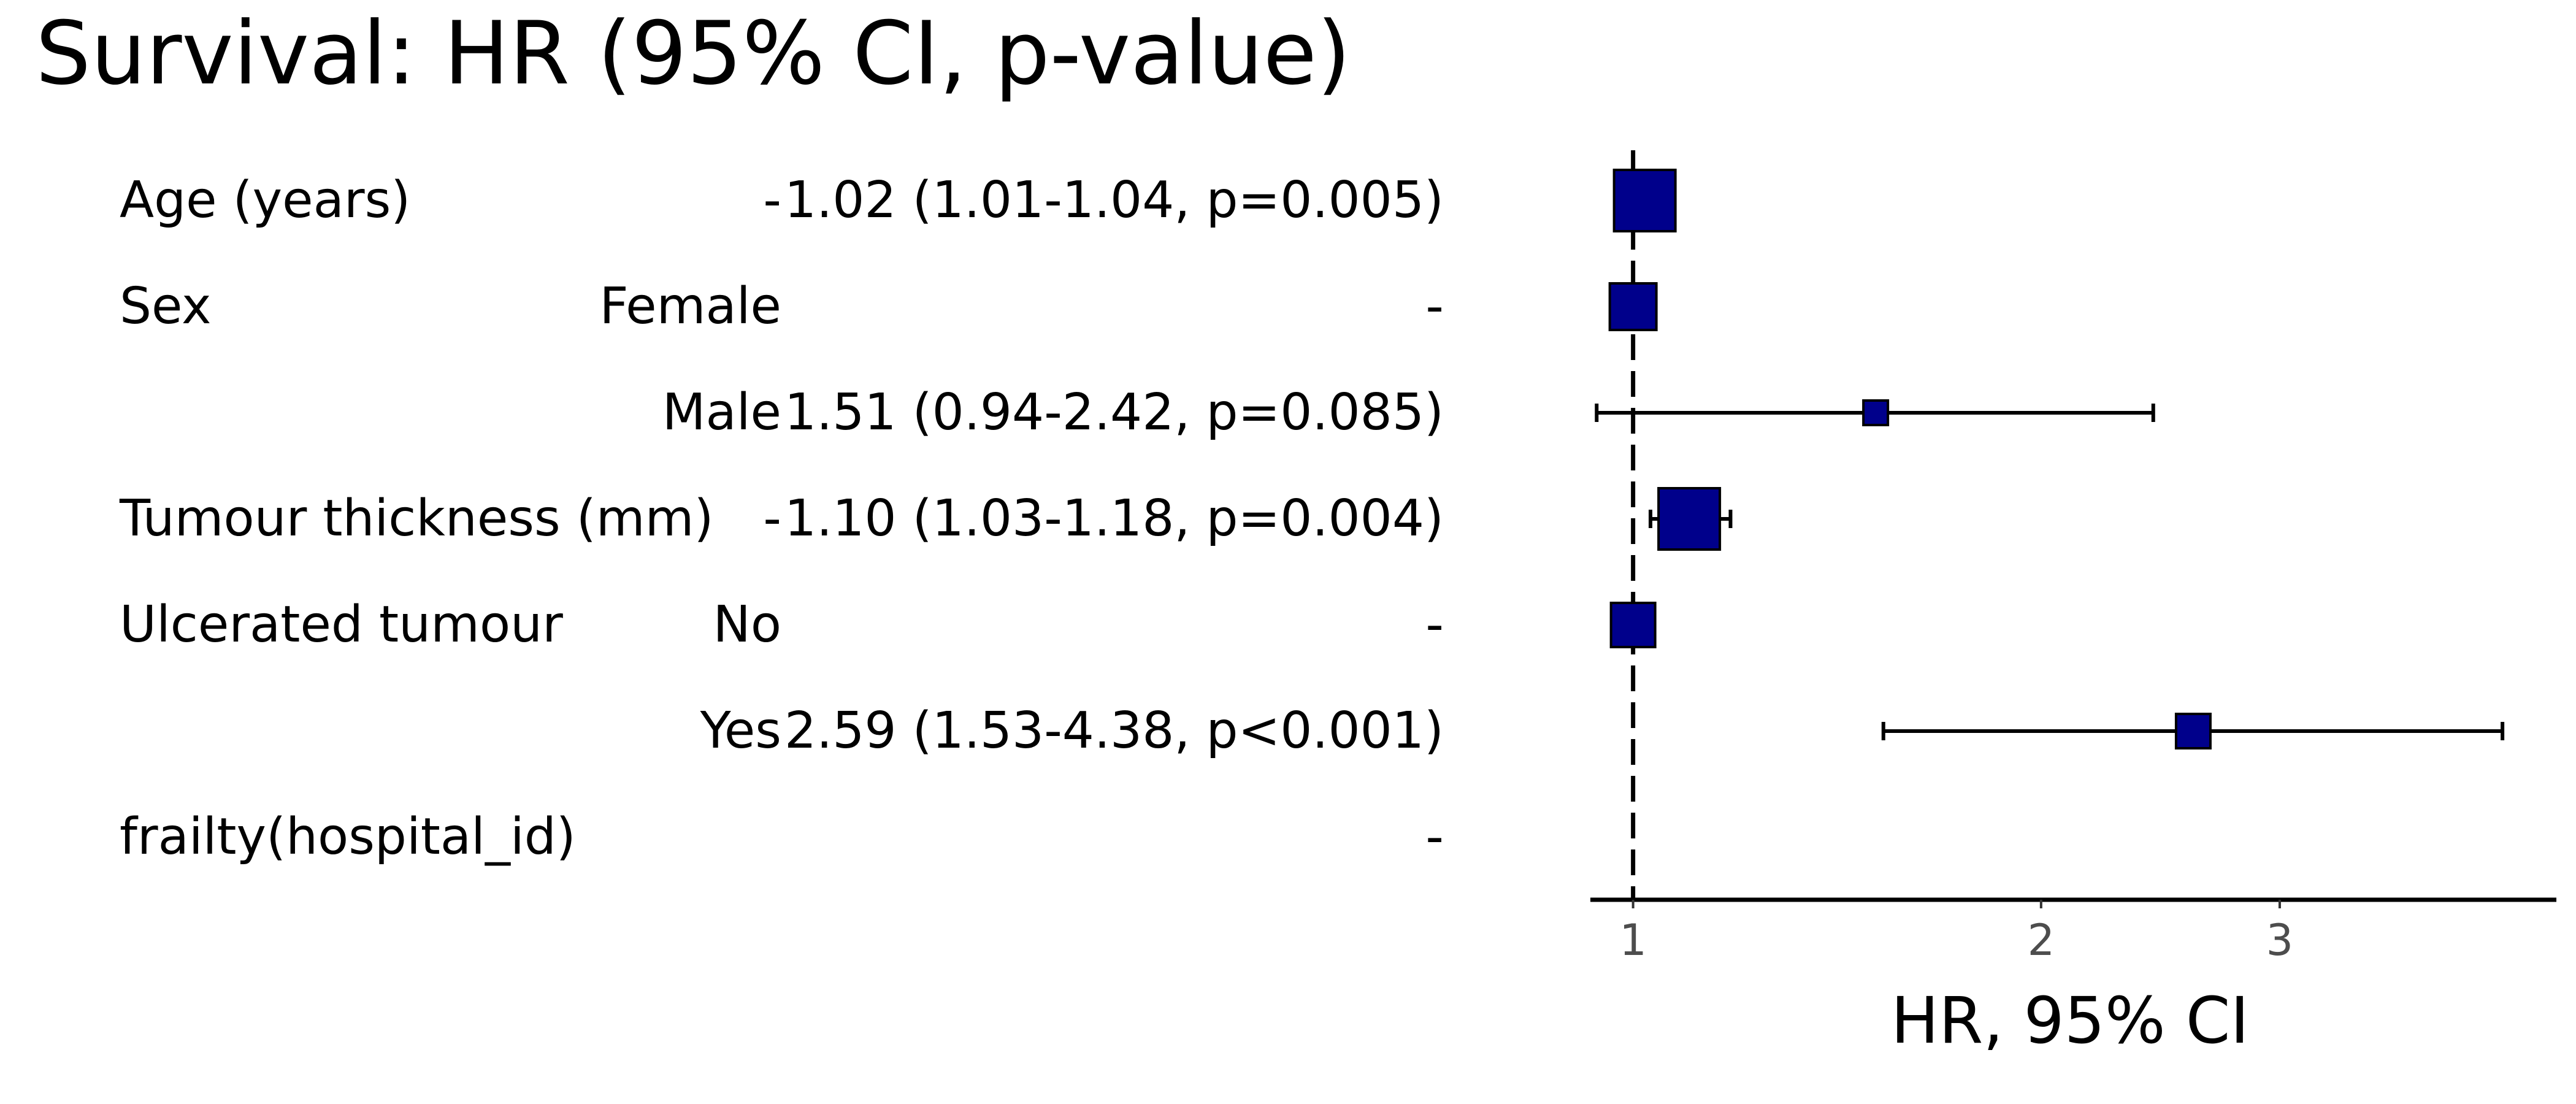 Image resolution: width=2576 pixels, height=1104 pixels. What do you see at coordinates (417, 518) in the screenshot?
I see `row-variable-label: Tumour thickness (mm)` at bounding box center [417, 518].